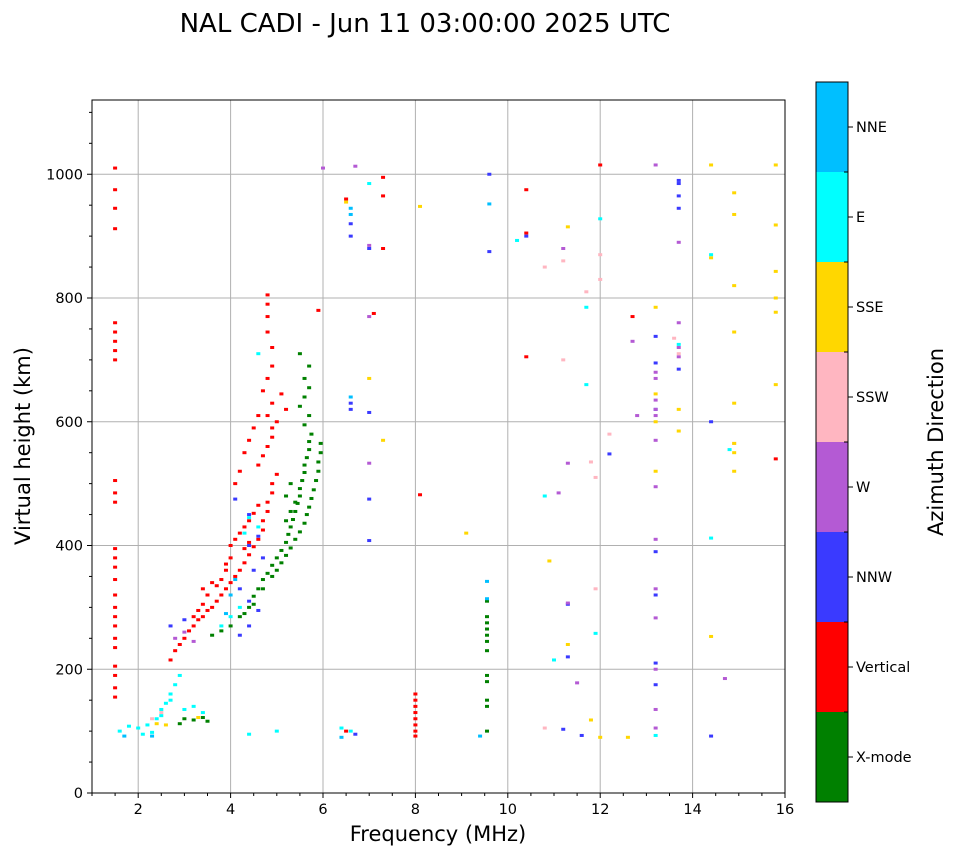 This screenshot has width=958, height=857. What do you see at coordinates (692, 810) in the screenshot?
I see `x-tick-label: 14` at bounding box center [692, 810].